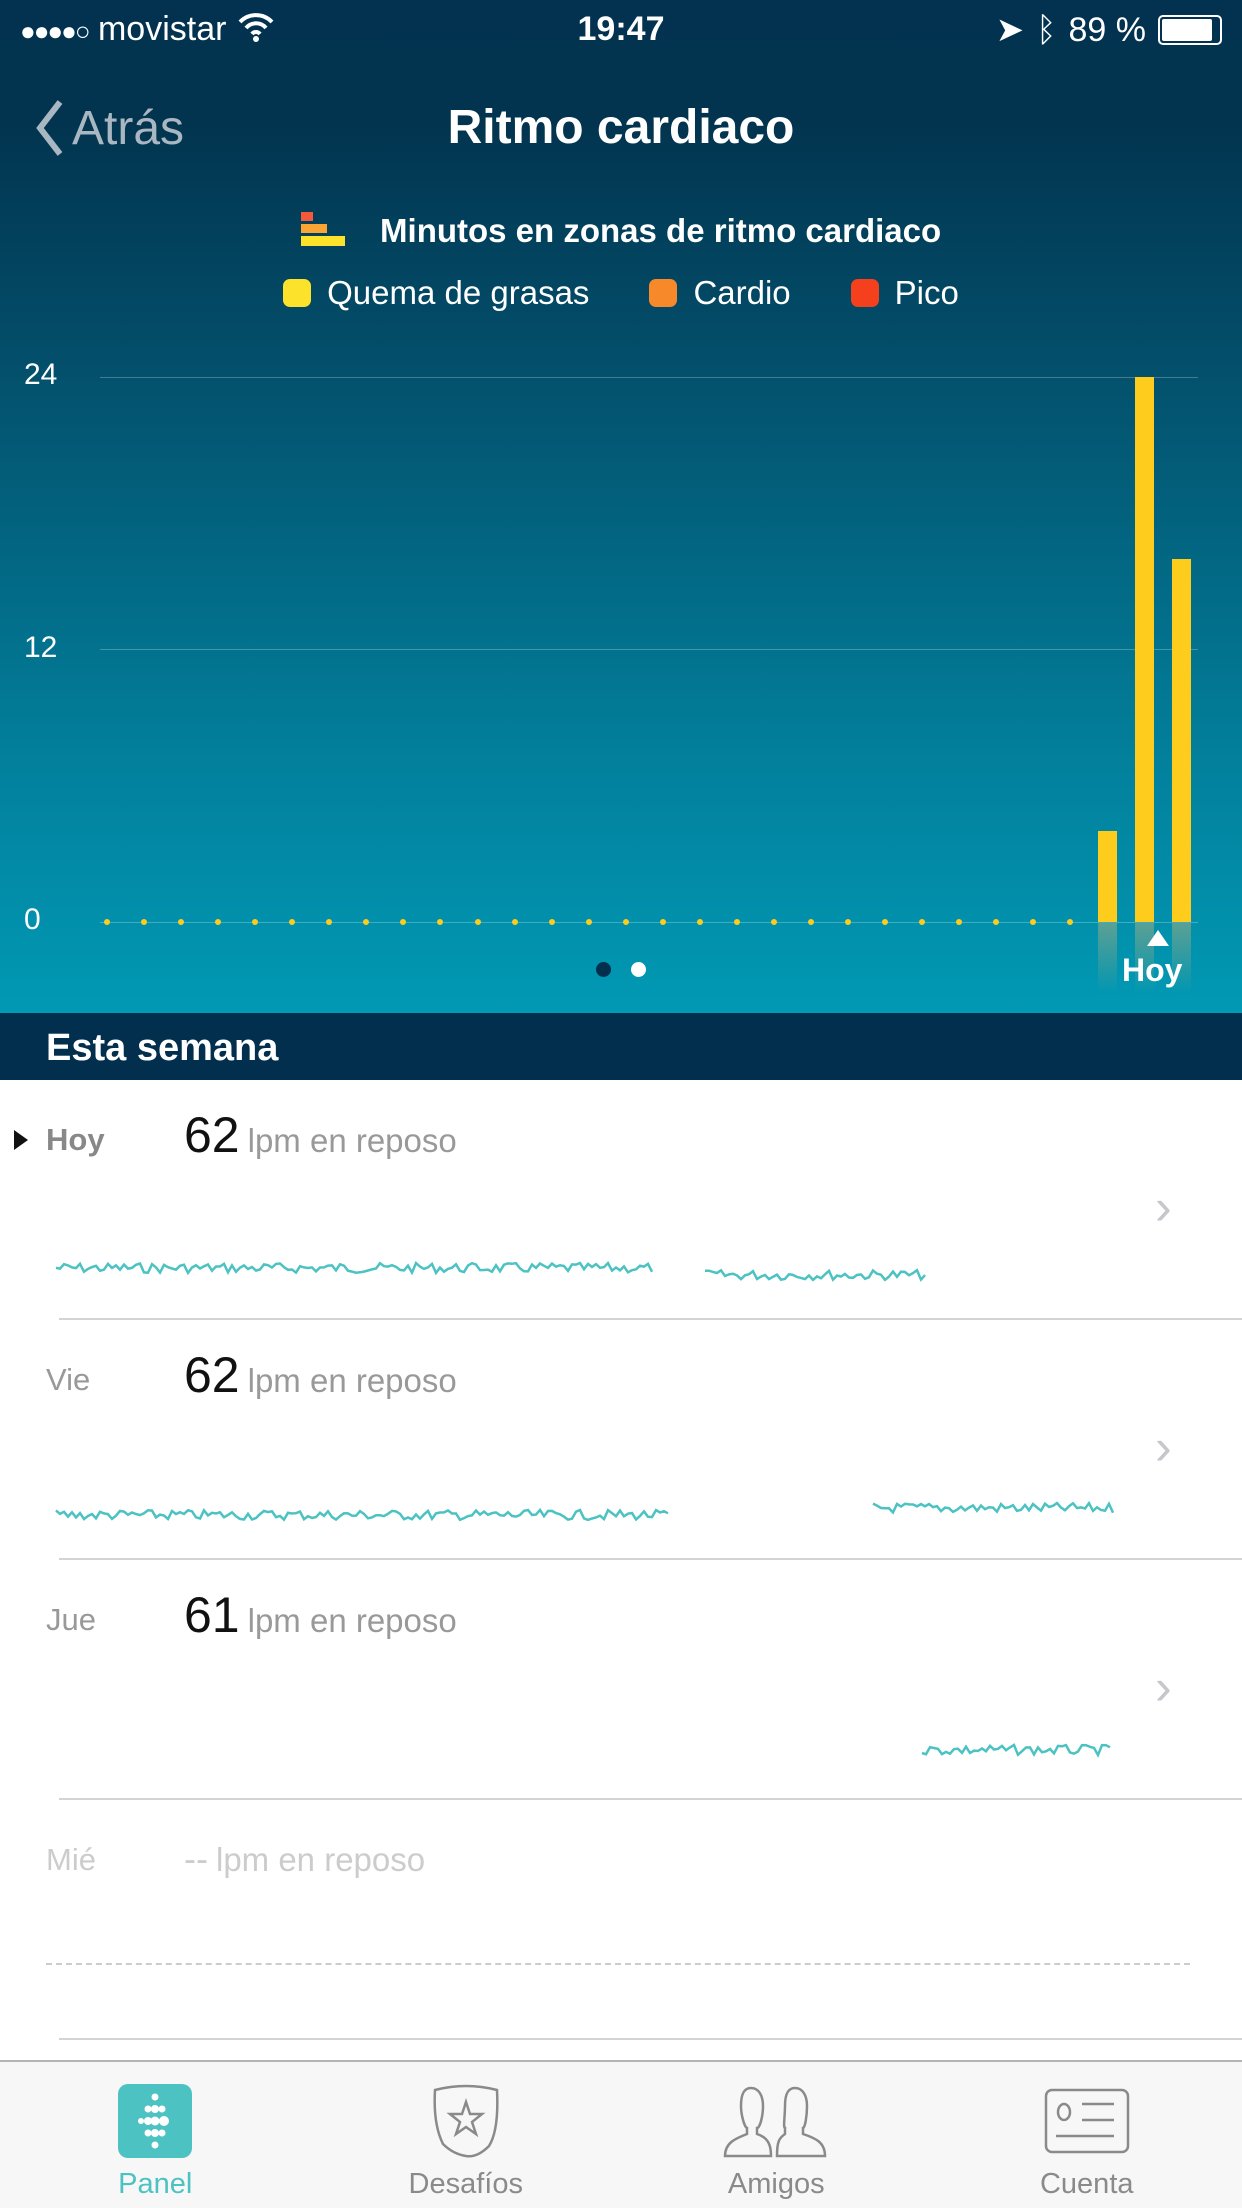  I want to click on resting-hr: -- lpm en reposo, so click(304, 1859).